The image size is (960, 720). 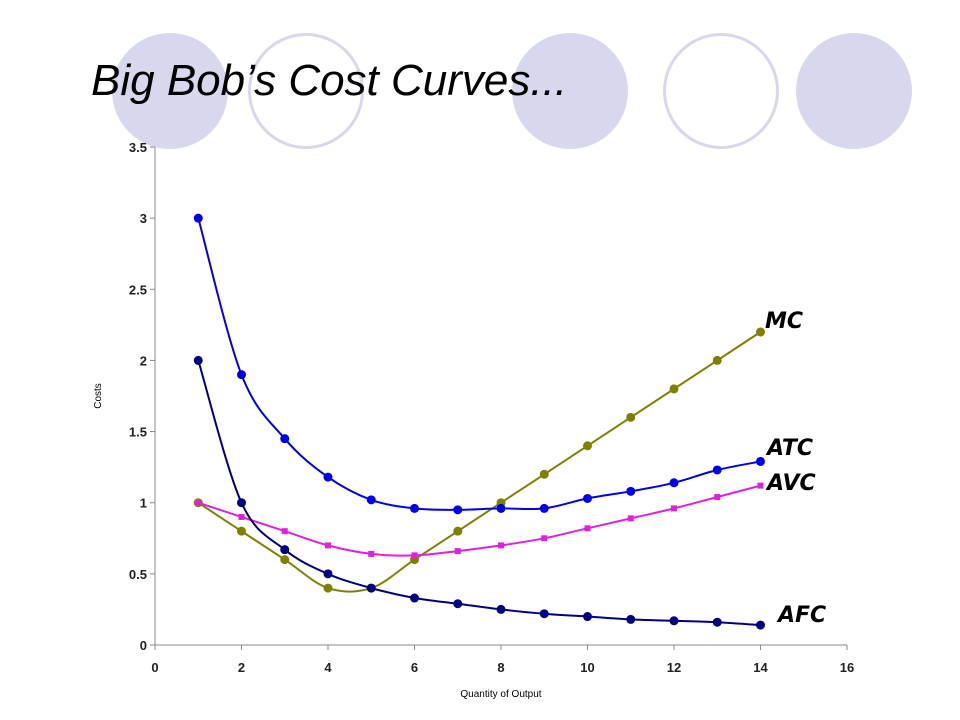 I want to click on y-tick-label-0: 0, so click(x=143, y=645).